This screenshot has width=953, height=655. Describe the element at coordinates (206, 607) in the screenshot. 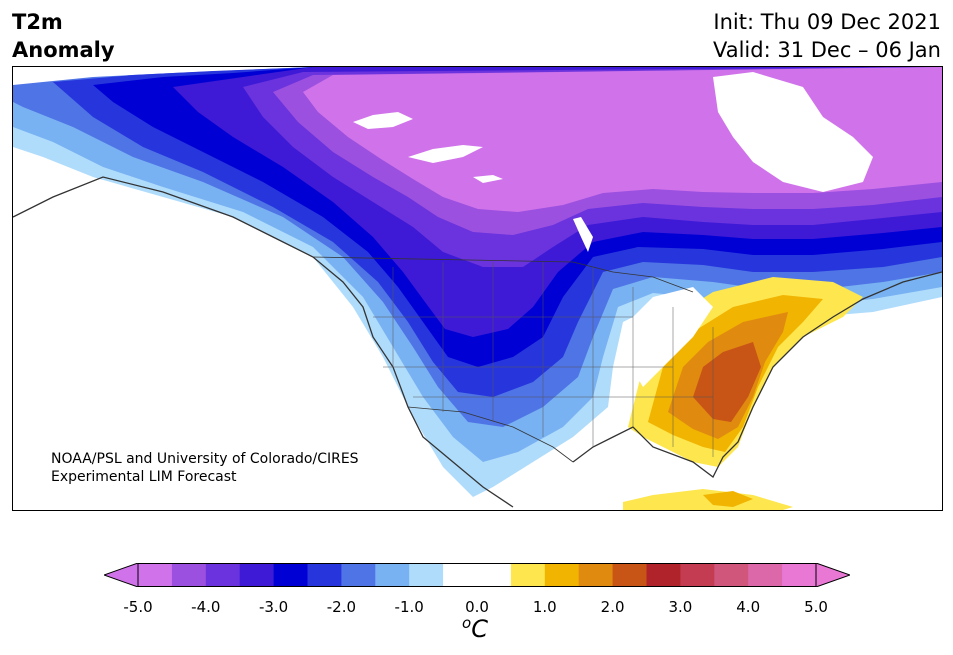

I see `colorbar-tick-label: -4.0` at that location.